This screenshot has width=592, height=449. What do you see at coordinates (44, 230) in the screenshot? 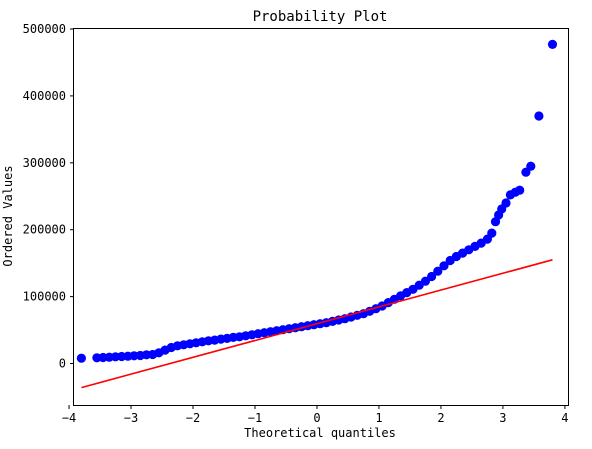
I see `y-tick-label: 200000` at bounding box center [44, 230].